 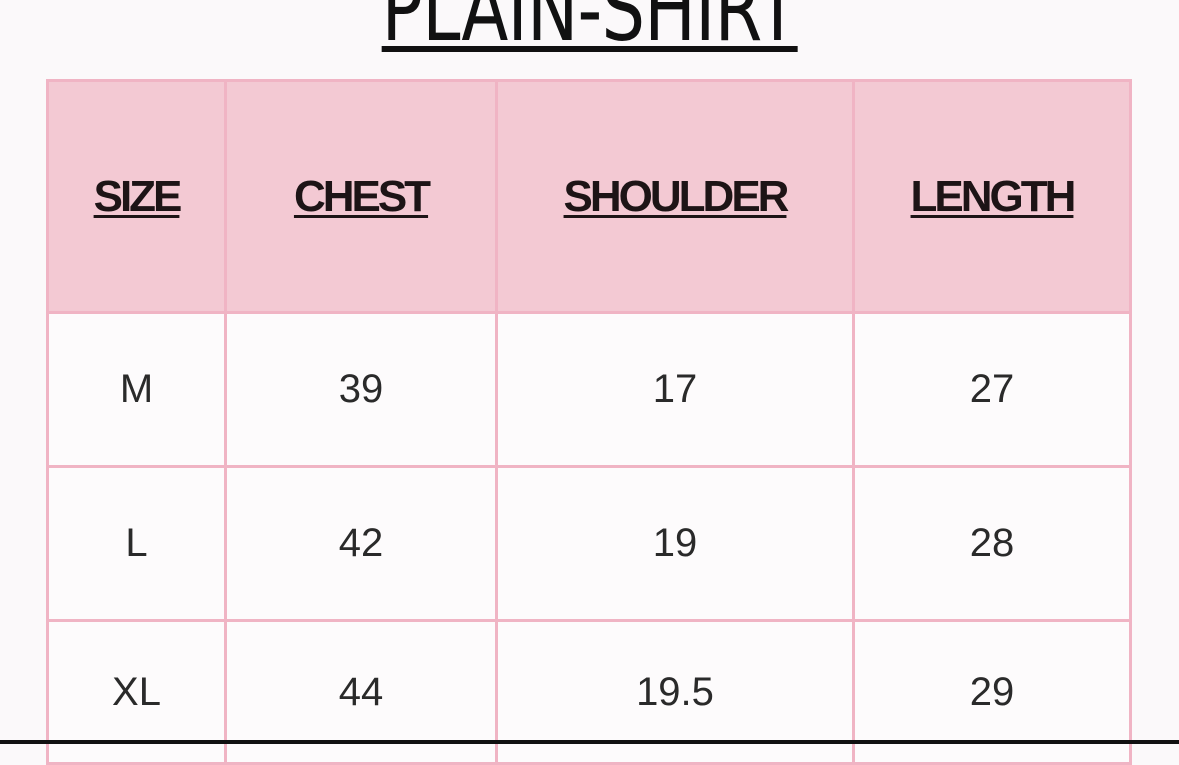 I want to click on cell-size: M, so click(x=136, y=389).